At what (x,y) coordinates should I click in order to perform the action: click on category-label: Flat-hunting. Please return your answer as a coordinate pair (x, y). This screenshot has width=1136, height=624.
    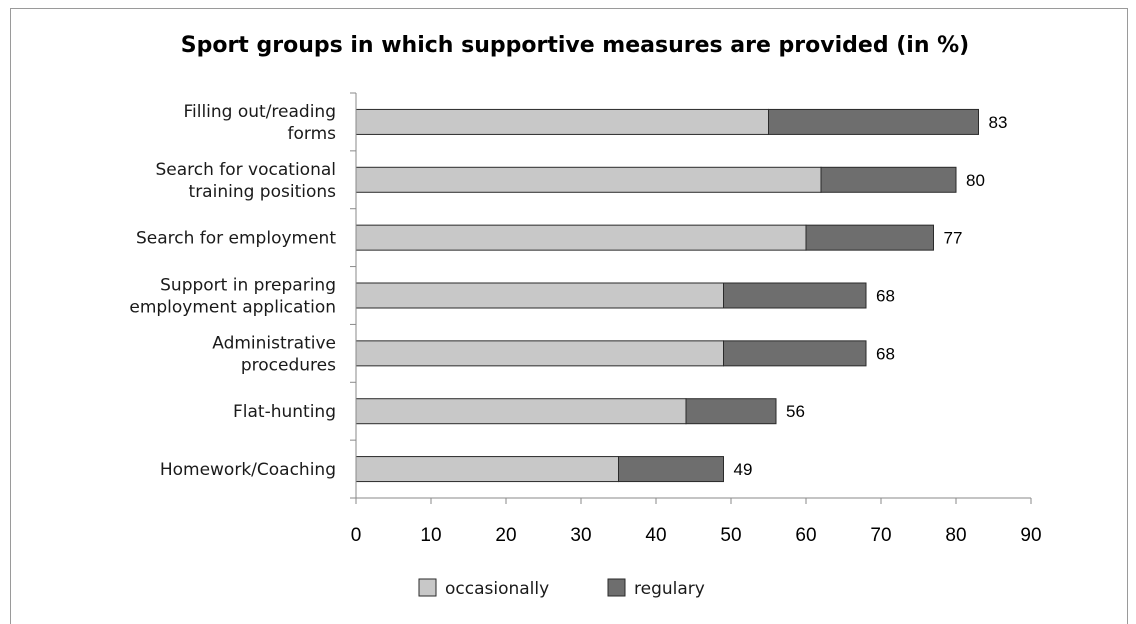
    Looking at the image, I should click on (284, 412).